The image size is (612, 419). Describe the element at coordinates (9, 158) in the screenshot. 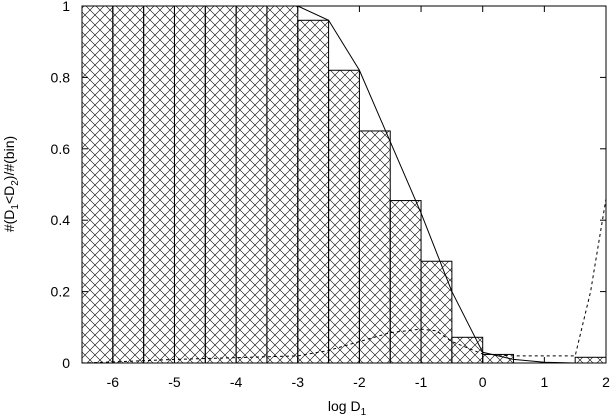

I see `y-axis-label-suffix: )/#(bin)` at that location.